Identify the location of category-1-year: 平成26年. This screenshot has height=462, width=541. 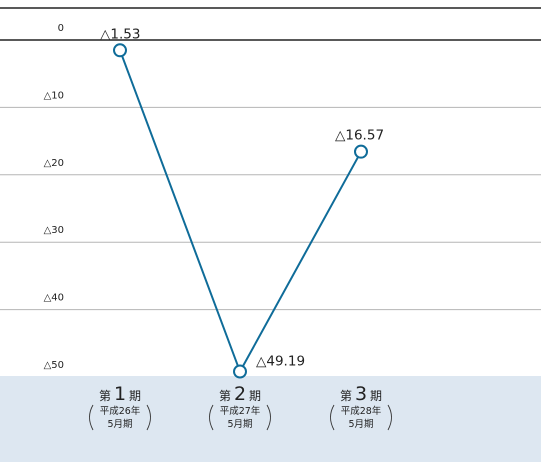
(120, 411).